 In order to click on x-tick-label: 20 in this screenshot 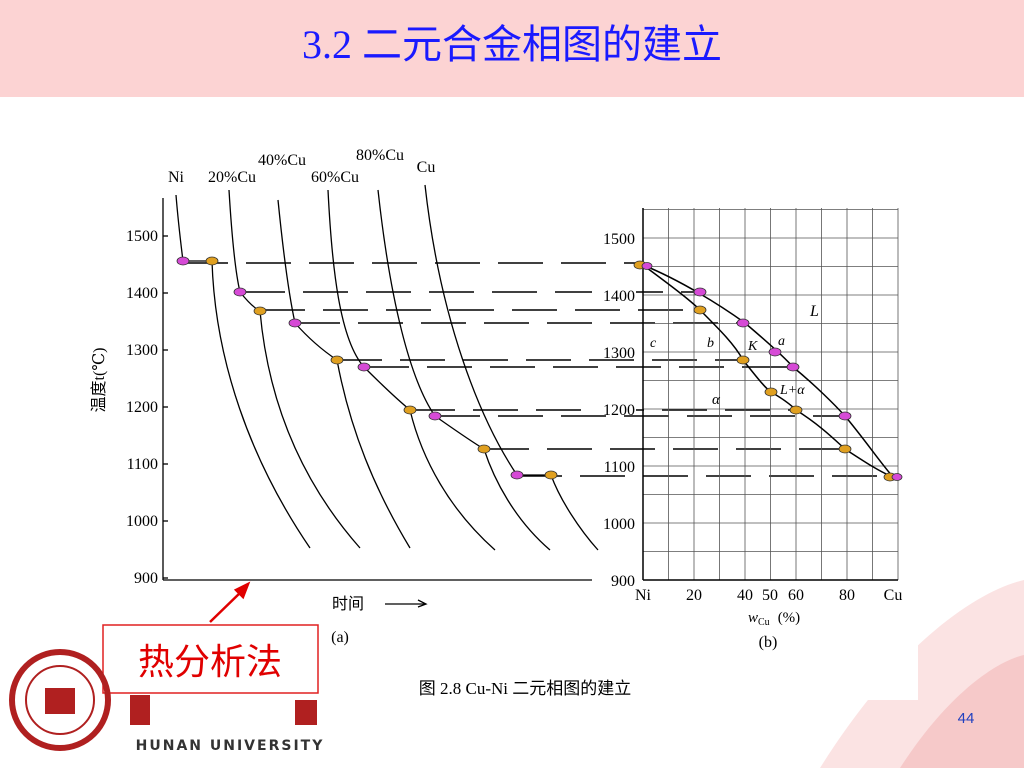, I will do `click(694, 595)`.